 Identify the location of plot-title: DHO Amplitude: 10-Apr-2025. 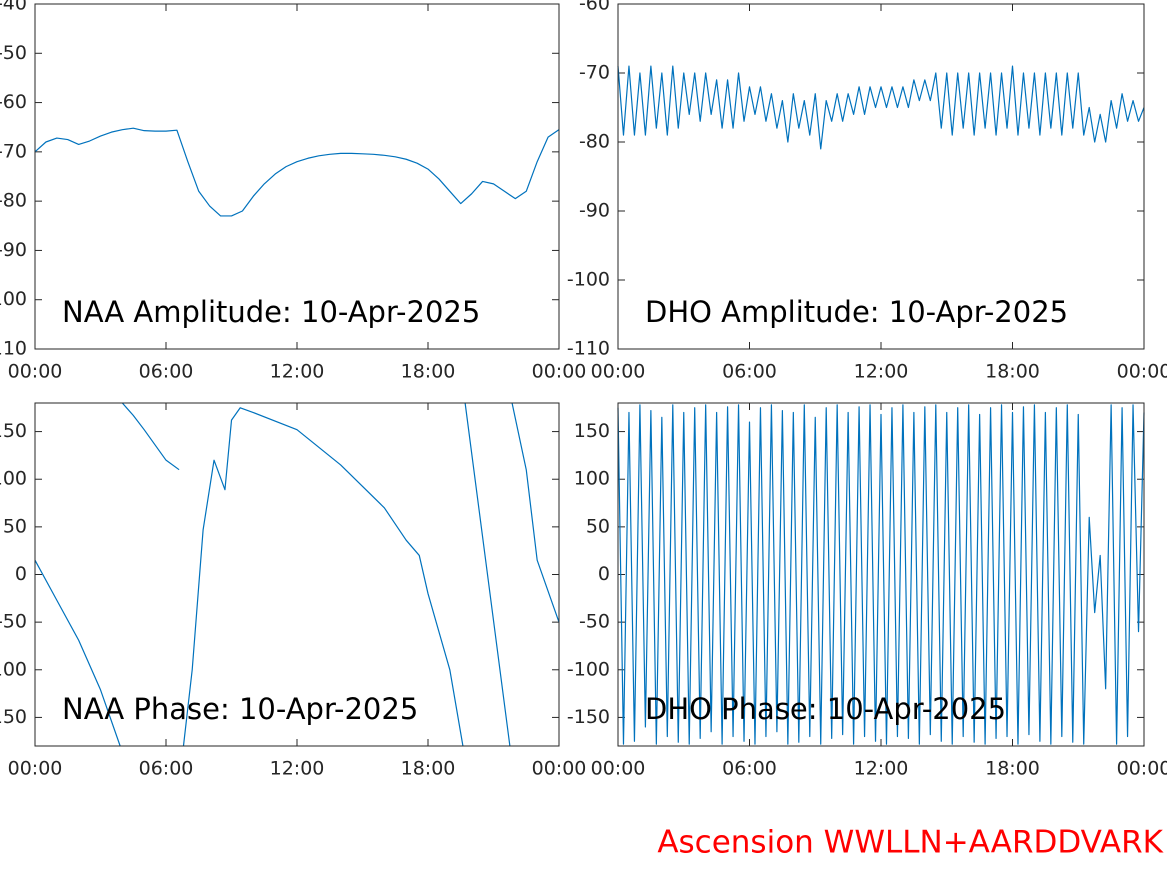
(856, 312).